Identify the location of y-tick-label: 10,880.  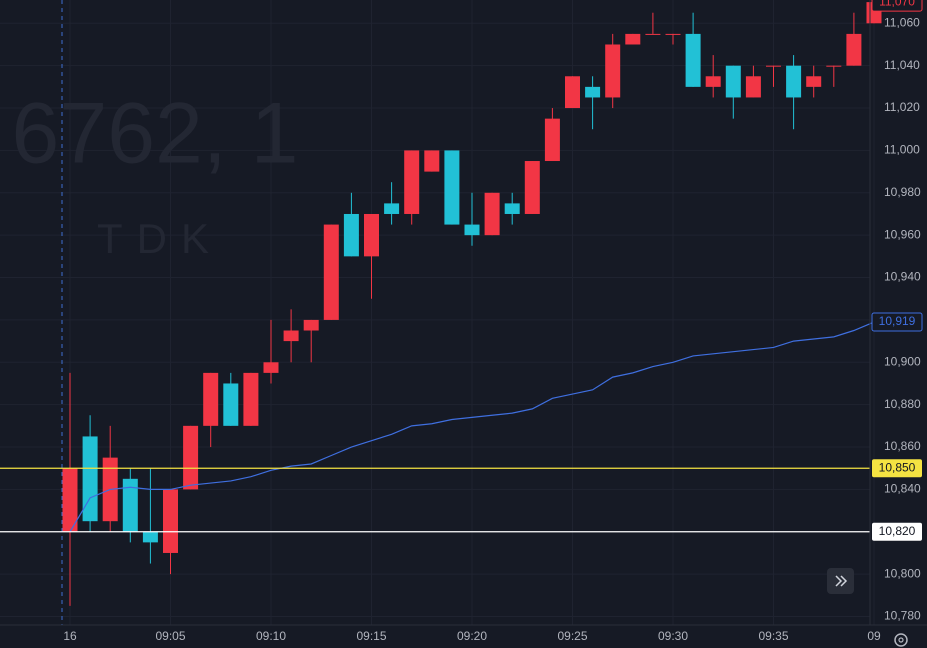
(902, 404).